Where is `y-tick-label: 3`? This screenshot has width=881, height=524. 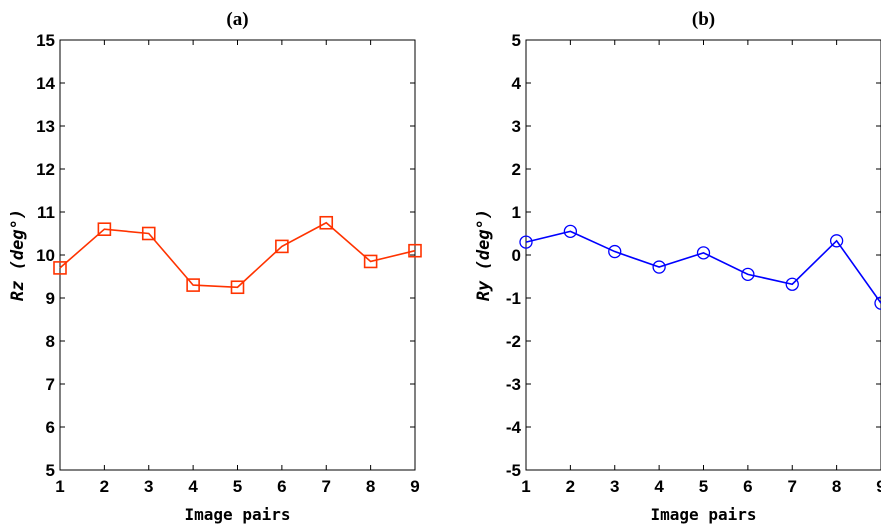
y-tick-label: 3 is located at coordinates (516, 126).